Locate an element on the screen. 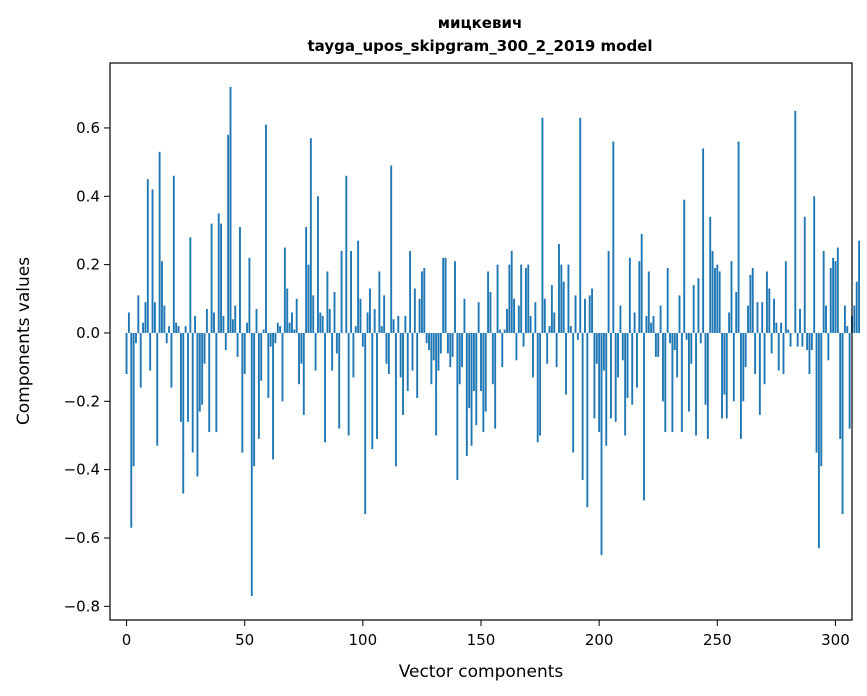  y-tick-label: 0.2 is located at coordinates (88, 265).